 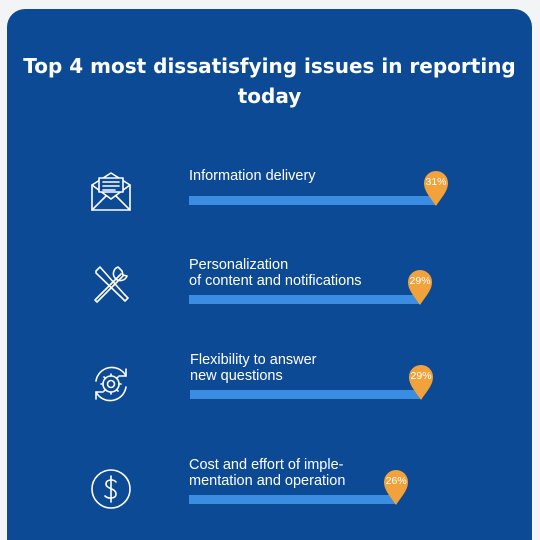 I want to click on item-label-4-line-1: Cost and effort of imple-, so click(x=266, y=465).